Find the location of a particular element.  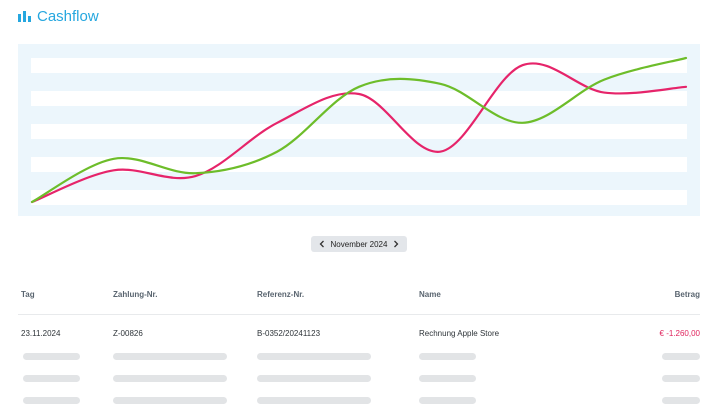

cell-zahlung-nr: Z-00826 is located at coordinates (128, 333).